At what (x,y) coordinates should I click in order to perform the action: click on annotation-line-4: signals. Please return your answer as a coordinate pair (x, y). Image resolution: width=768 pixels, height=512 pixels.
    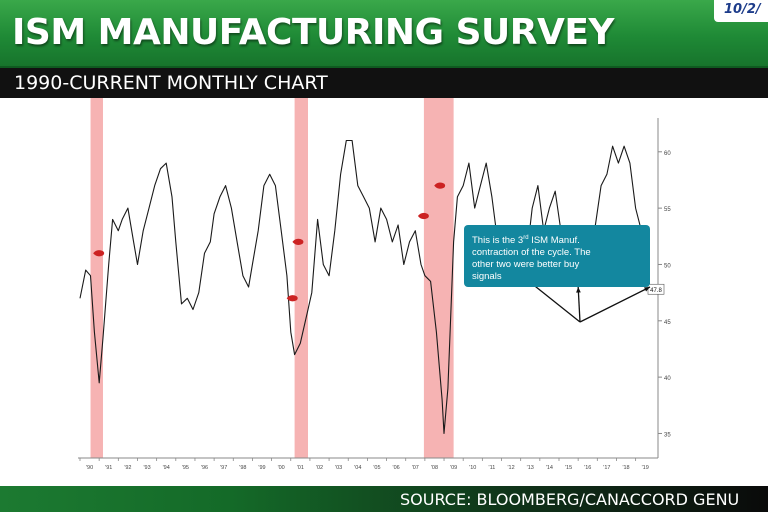
    Looking at the image, I should click on (487, 277).